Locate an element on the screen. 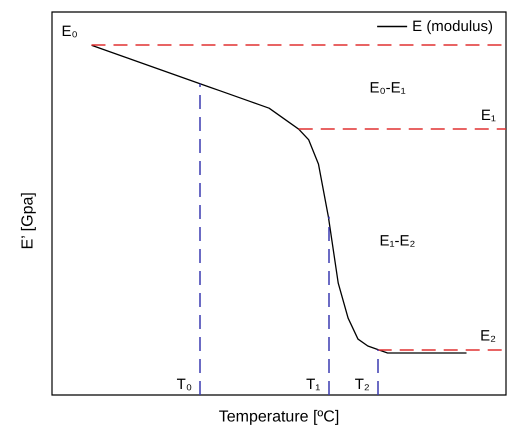 This screenshot has width=518, height=441. annotation: E₀-E₁ is located at coordinates (387, 87).